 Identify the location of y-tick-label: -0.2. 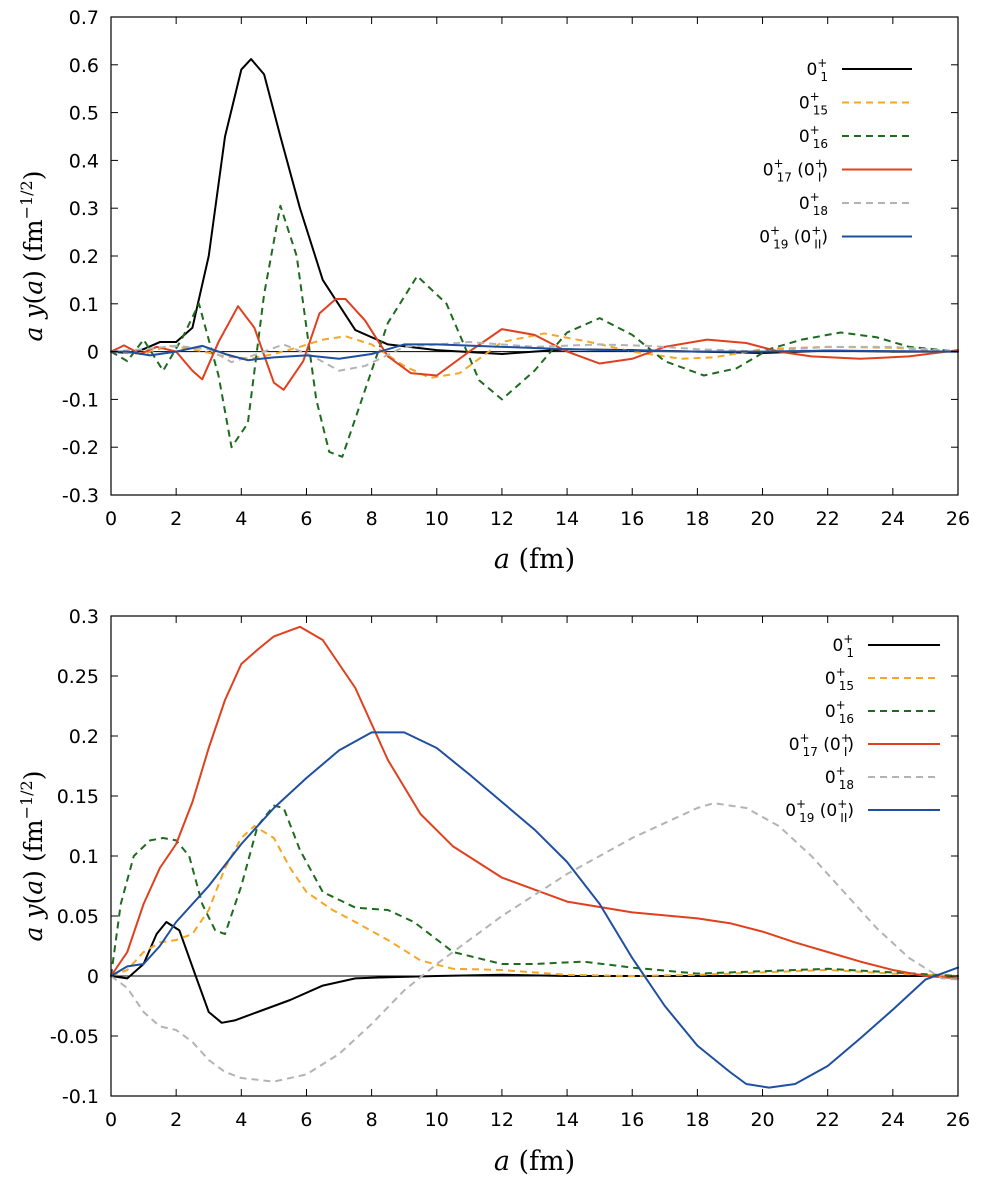
(80, 448).